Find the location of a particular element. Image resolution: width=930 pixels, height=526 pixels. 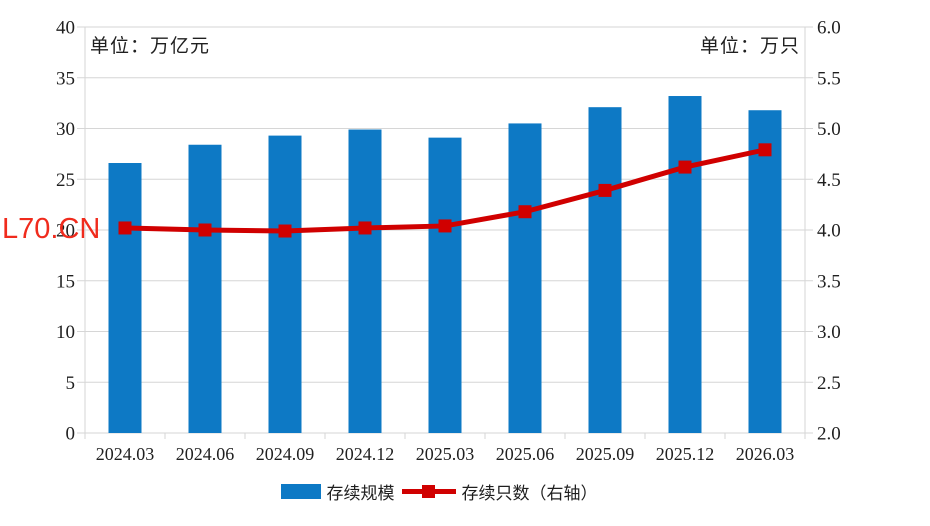

watermark: L70.CN is located at coordinates (51, 229).